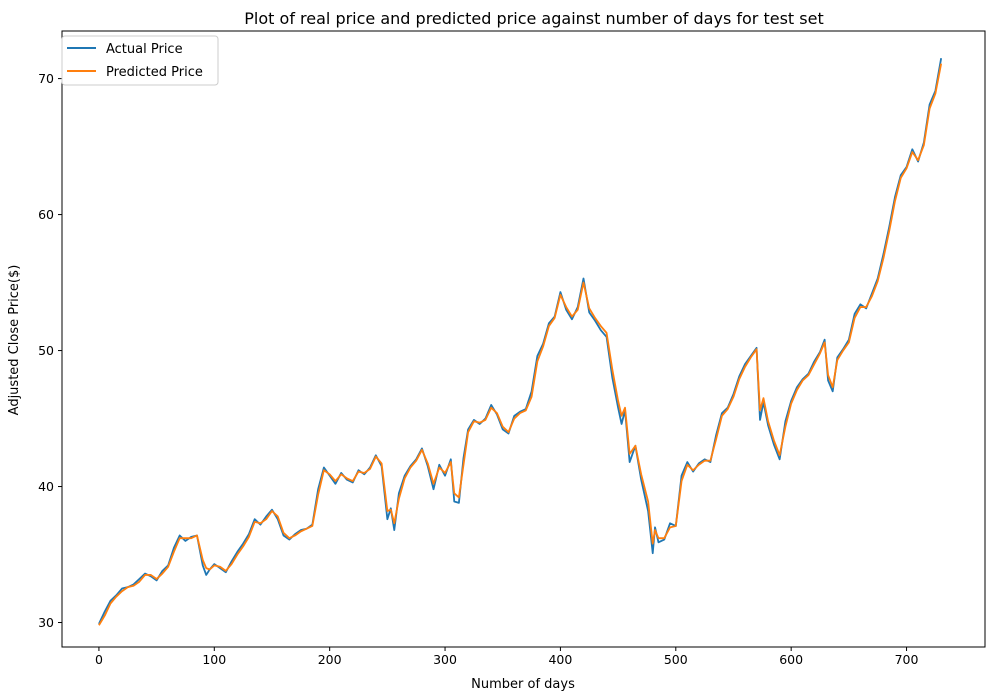 The width and height of the screenshot is (992, 699). What do you see at coordinates (676, 659) in the screenshot?
I see `x-tick-label: 500` at bounding box center [676, 659].